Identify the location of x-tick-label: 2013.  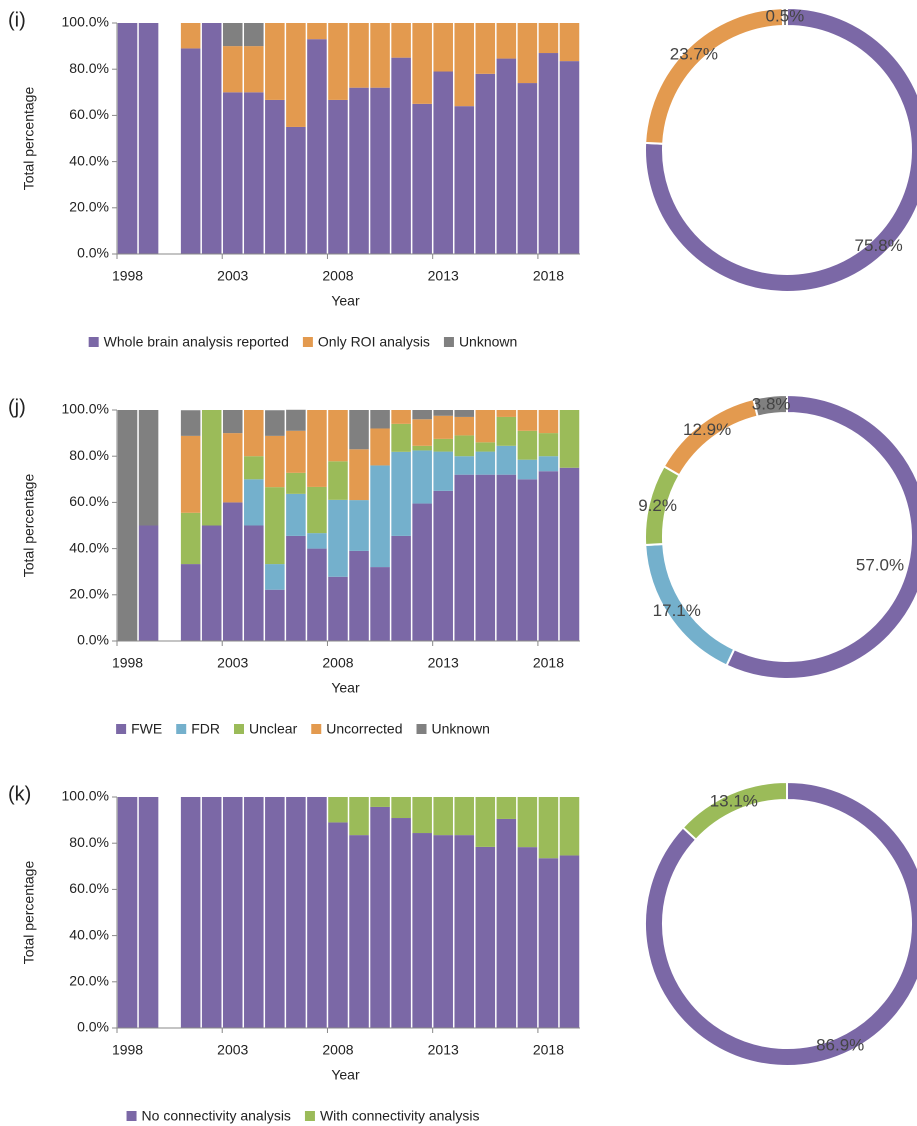
(443, 1050).